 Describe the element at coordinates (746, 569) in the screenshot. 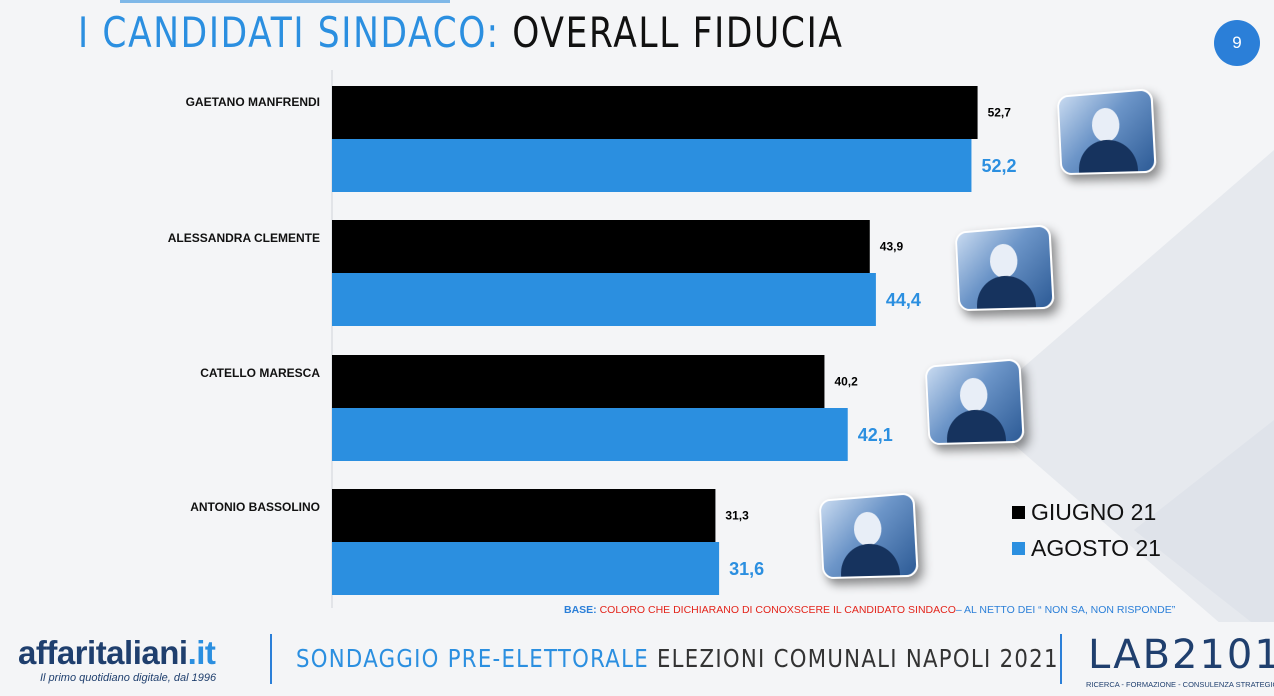

I see `data-label-agosto-3: 31,6` at that location.